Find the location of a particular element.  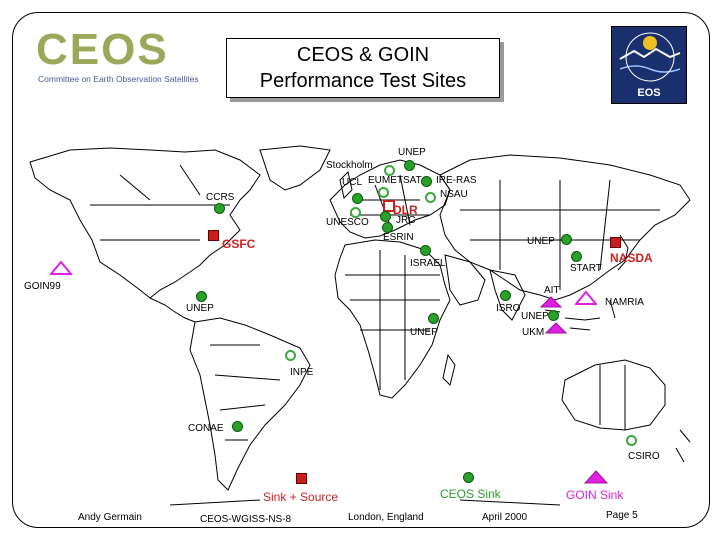

europe-outline is located at coordinates (390, 199).